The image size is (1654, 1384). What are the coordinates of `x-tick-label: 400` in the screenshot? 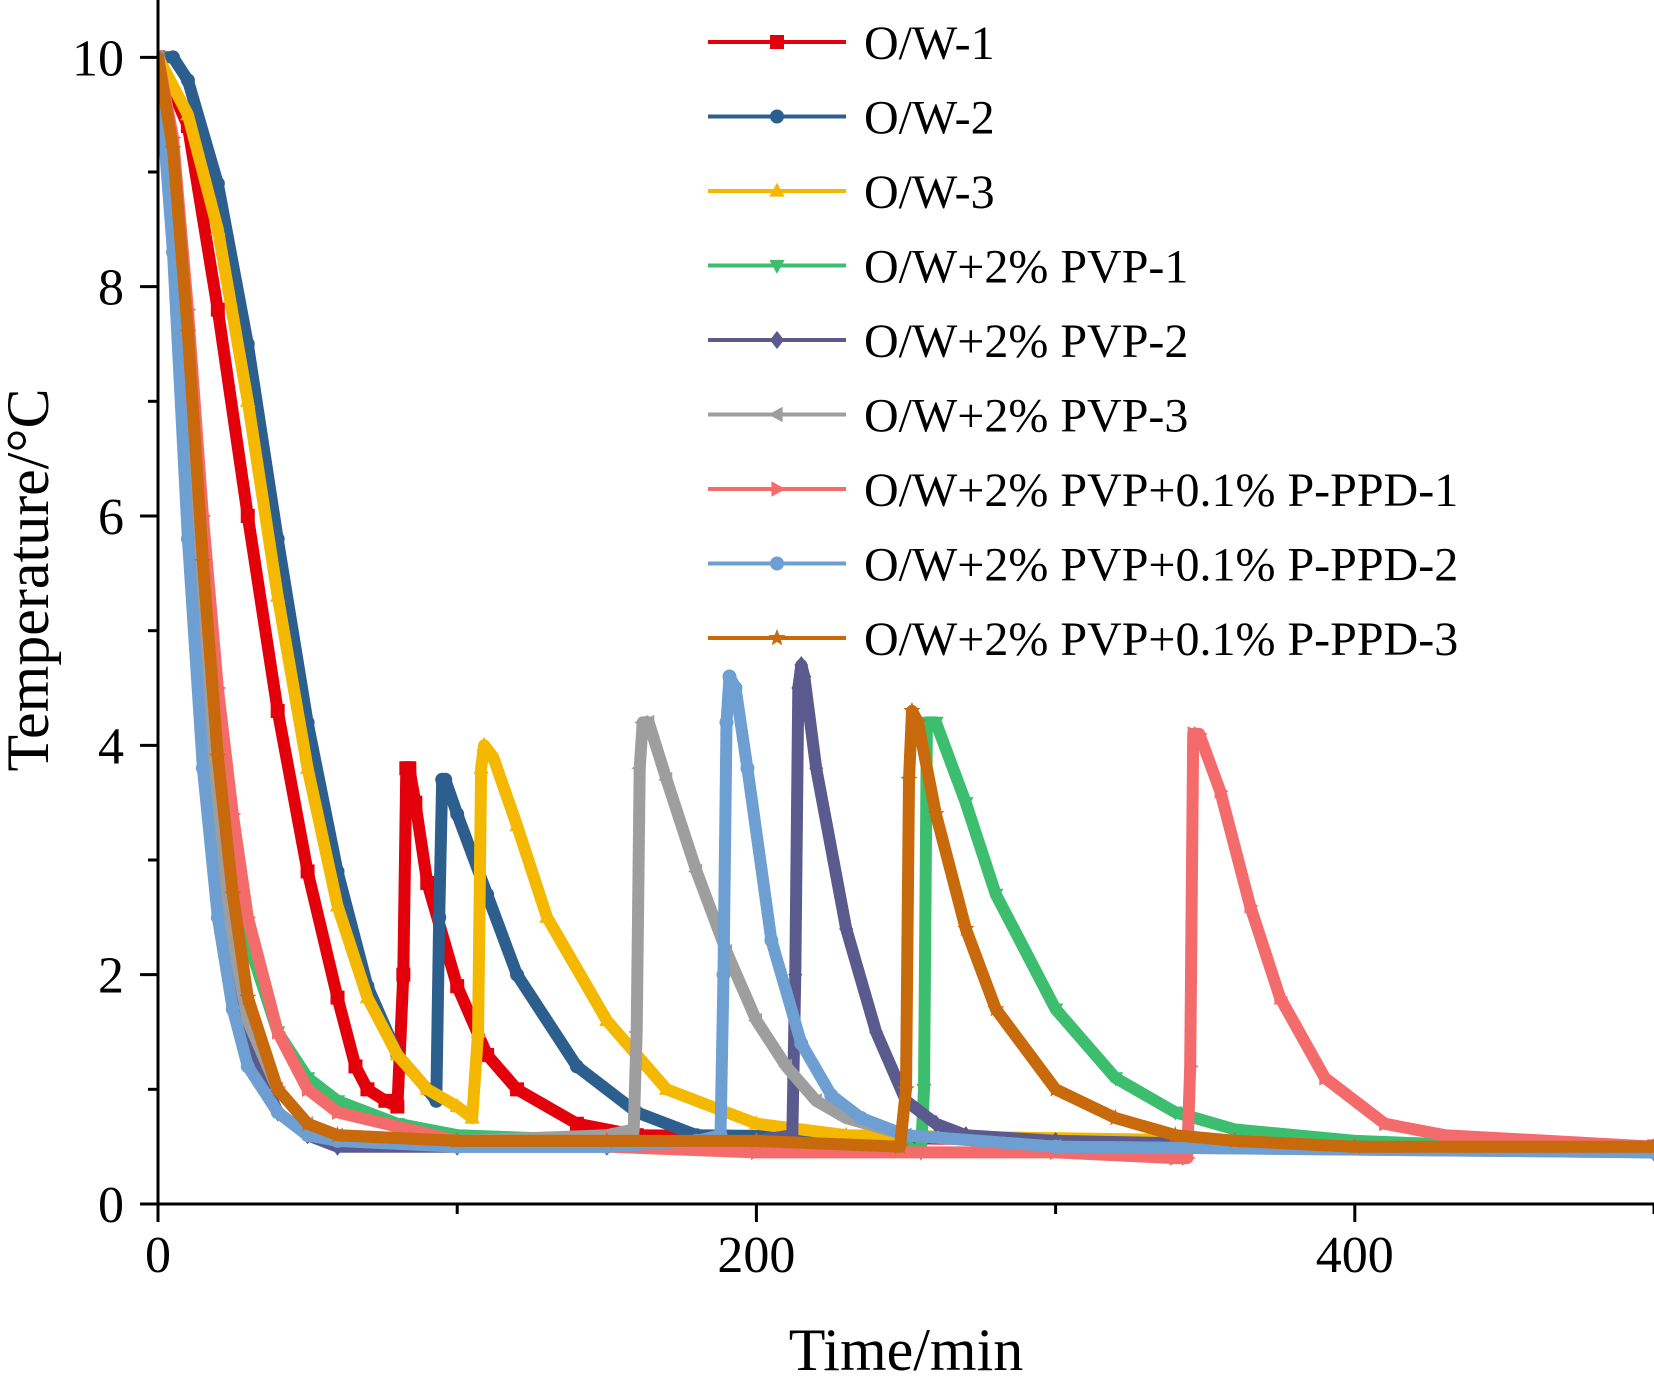 It's located at (1355, 1255).